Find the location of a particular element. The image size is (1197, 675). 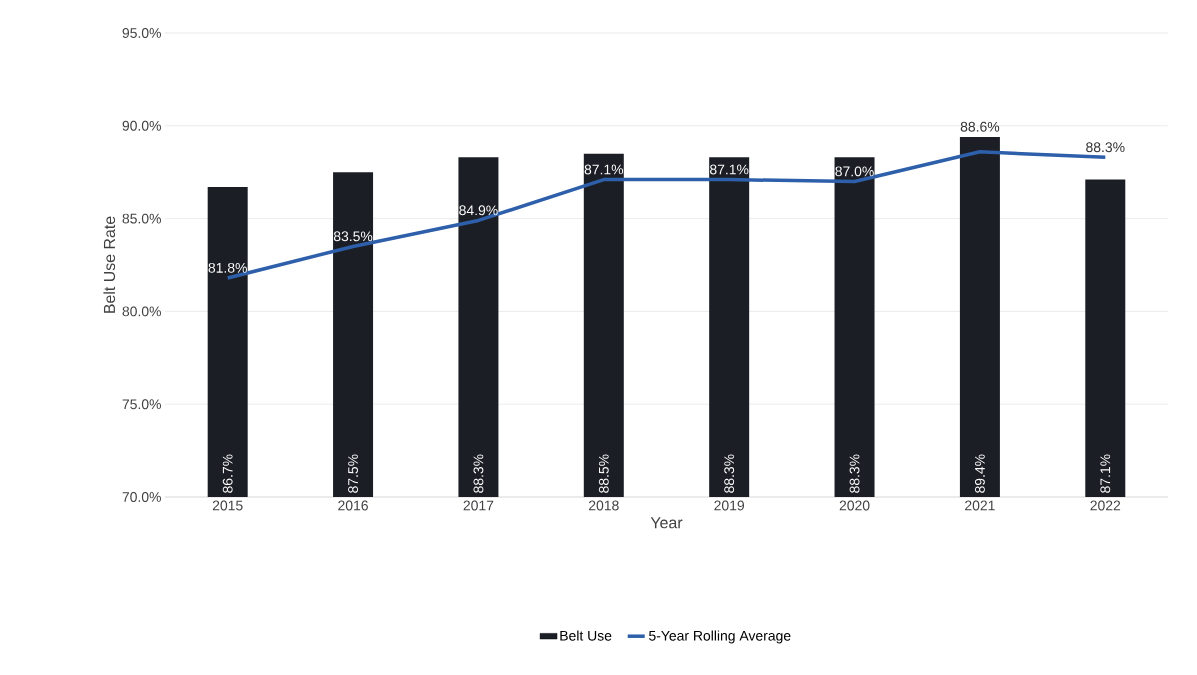

y-tick-label: 70.0% is located at coordinates (141, 497).